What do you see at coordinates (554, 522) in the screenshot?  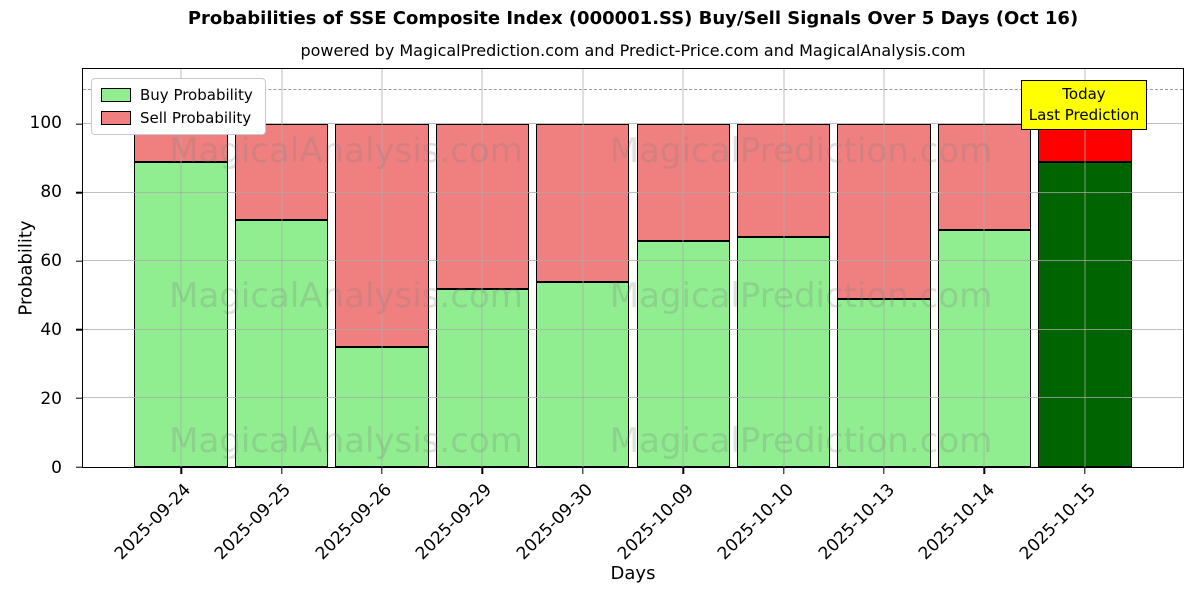 I see `x-tick-label: 2025-09-30` at bounding box center [554, 522].